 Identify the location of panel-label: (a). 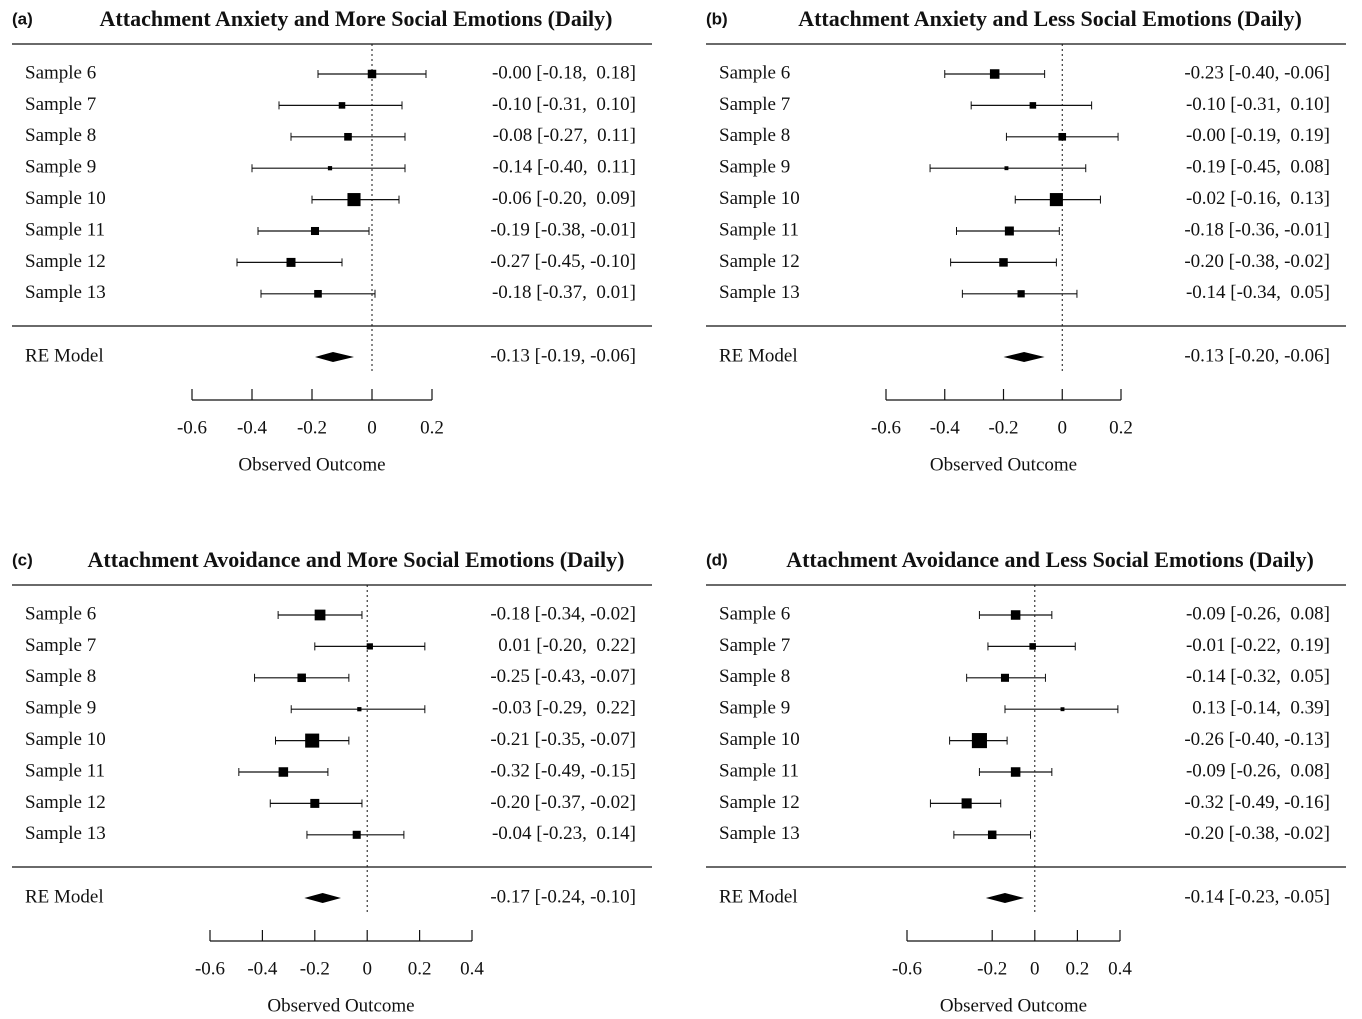
(22, 18).